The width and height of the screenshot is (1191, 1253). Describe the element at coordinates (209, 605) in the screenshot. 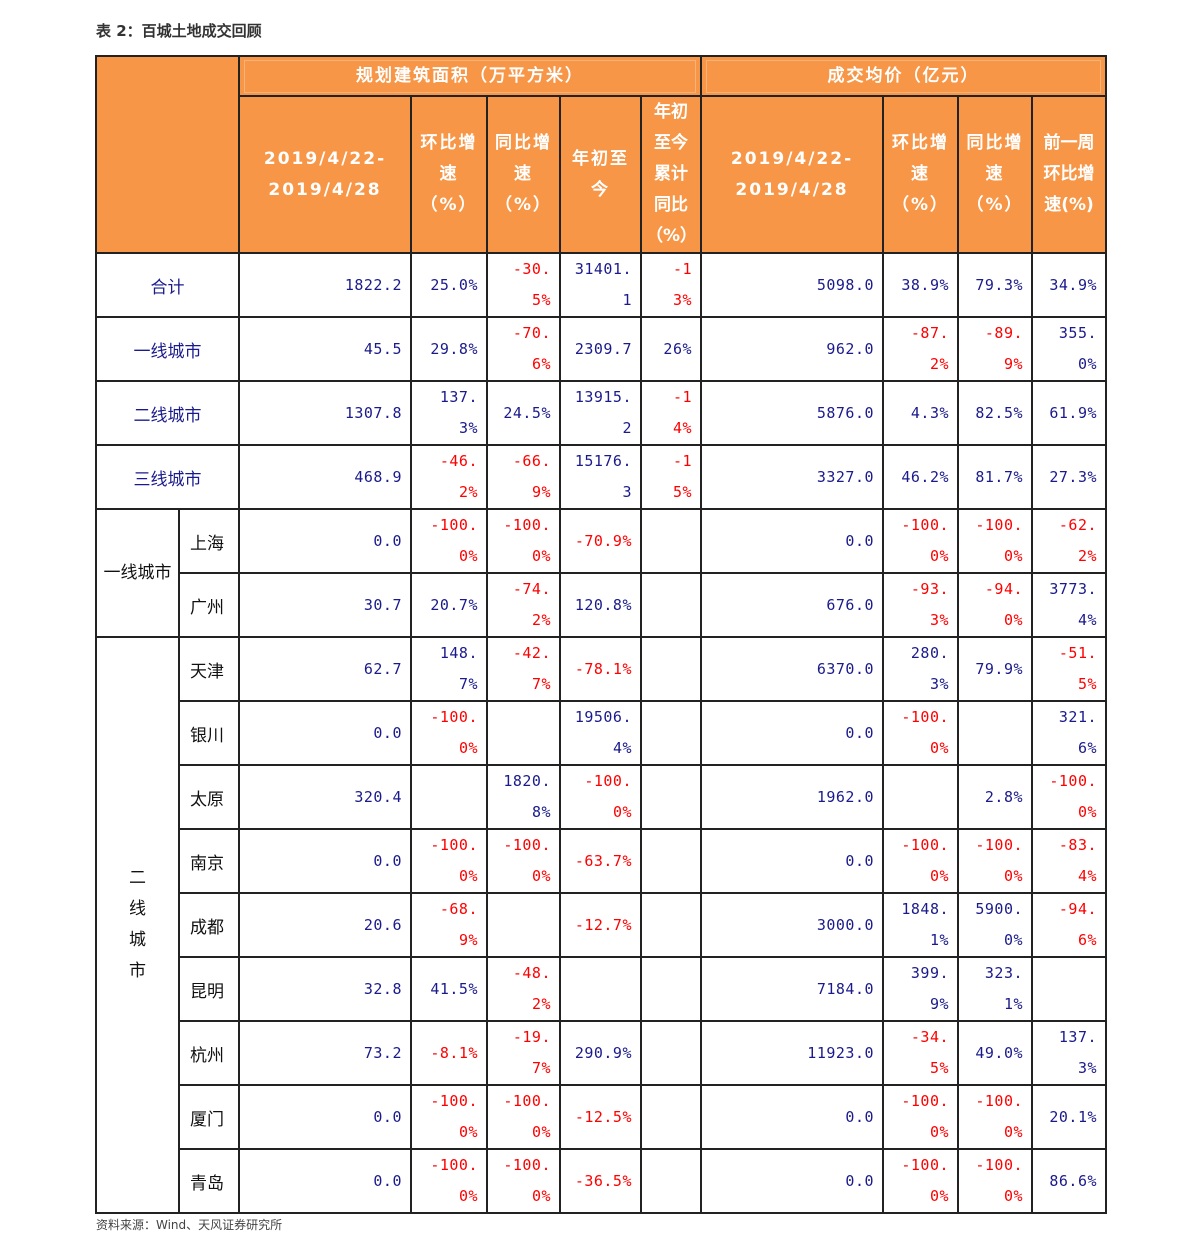

I see `city-name: 广州` at that location.